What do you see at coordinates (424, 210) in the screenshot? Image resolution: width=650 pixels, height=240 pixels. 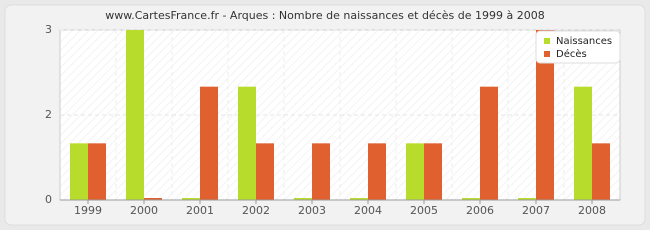 I see `x-tick-label: 2005` at bounding box center [424, 210].